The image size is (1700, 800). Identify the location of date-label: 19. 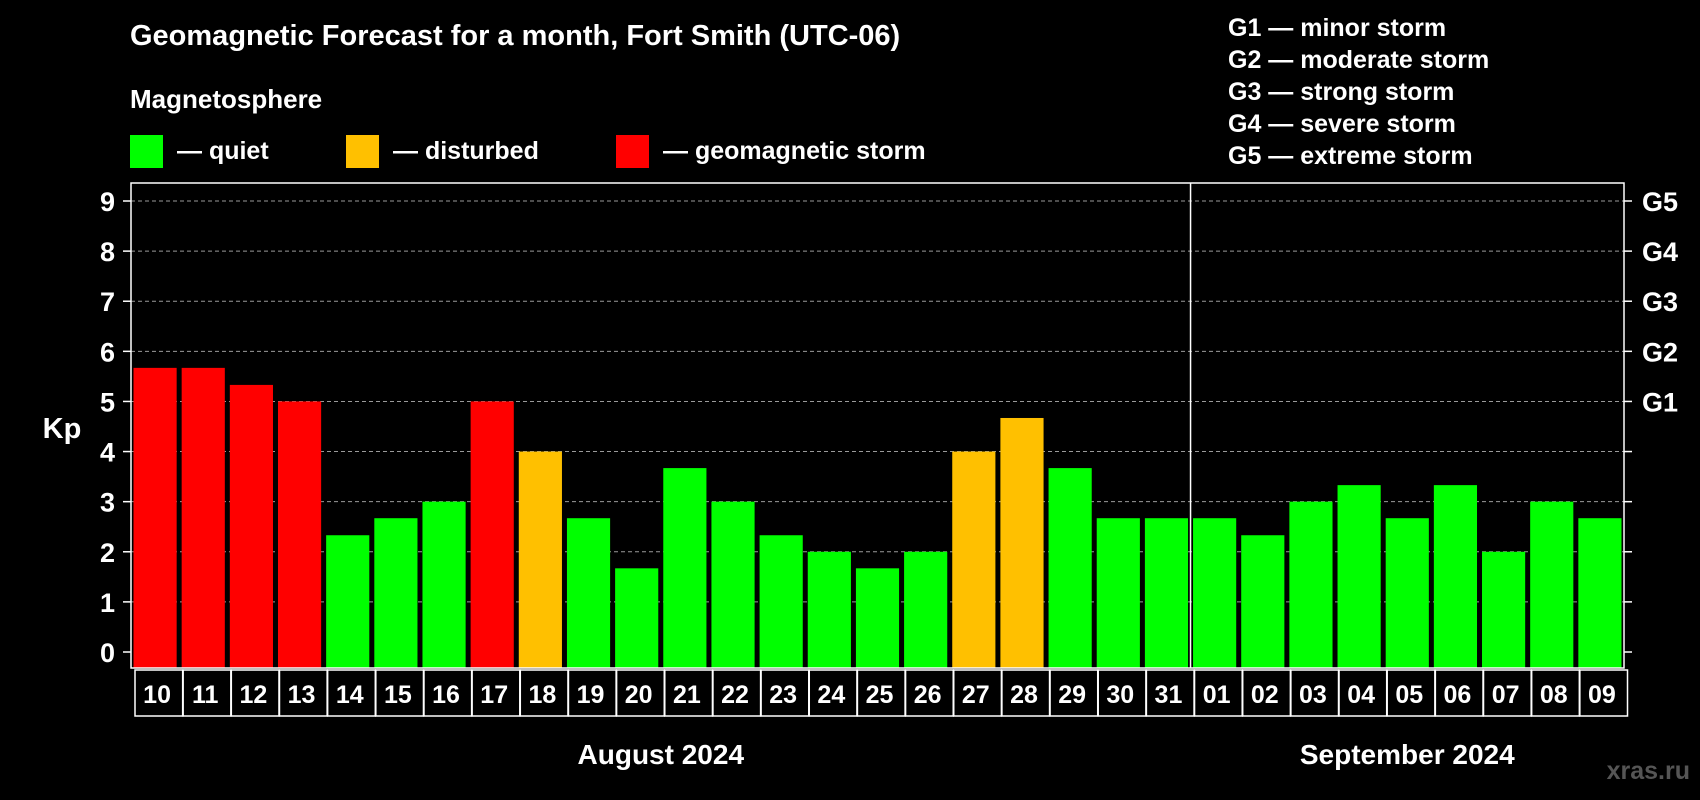
(591, 695).